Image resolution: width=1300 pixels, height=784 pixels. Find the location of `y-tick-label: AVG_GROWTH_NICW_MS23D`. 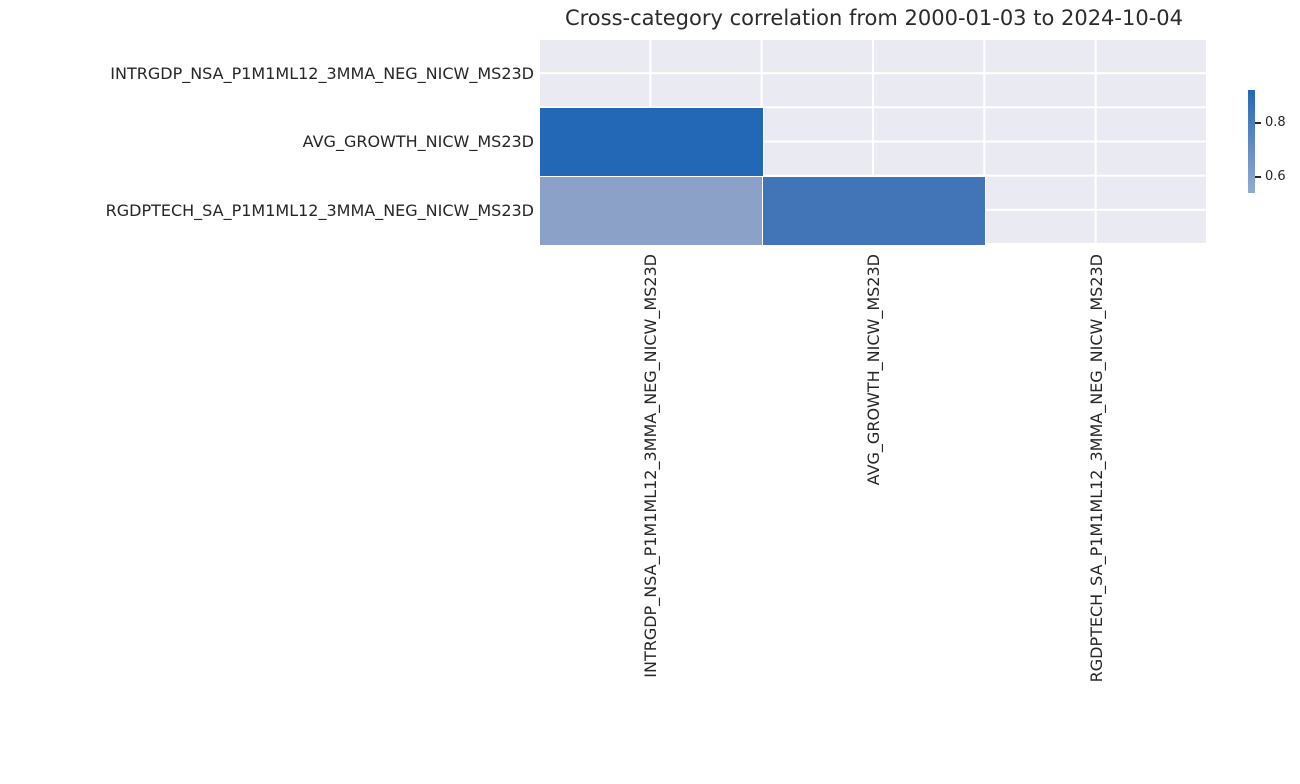

y-tick-label: AVG_GROWTH_NICW_MS23D is located at coordinates (418, 141).